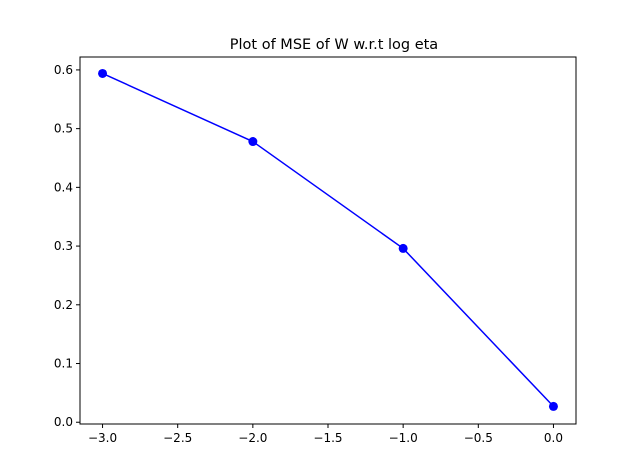 The image size is (640, 476). What do you see at coordinates (63, 364) in the screenshot?
I see `y-tick-label: 0.1` at bounding box center [63, 364].